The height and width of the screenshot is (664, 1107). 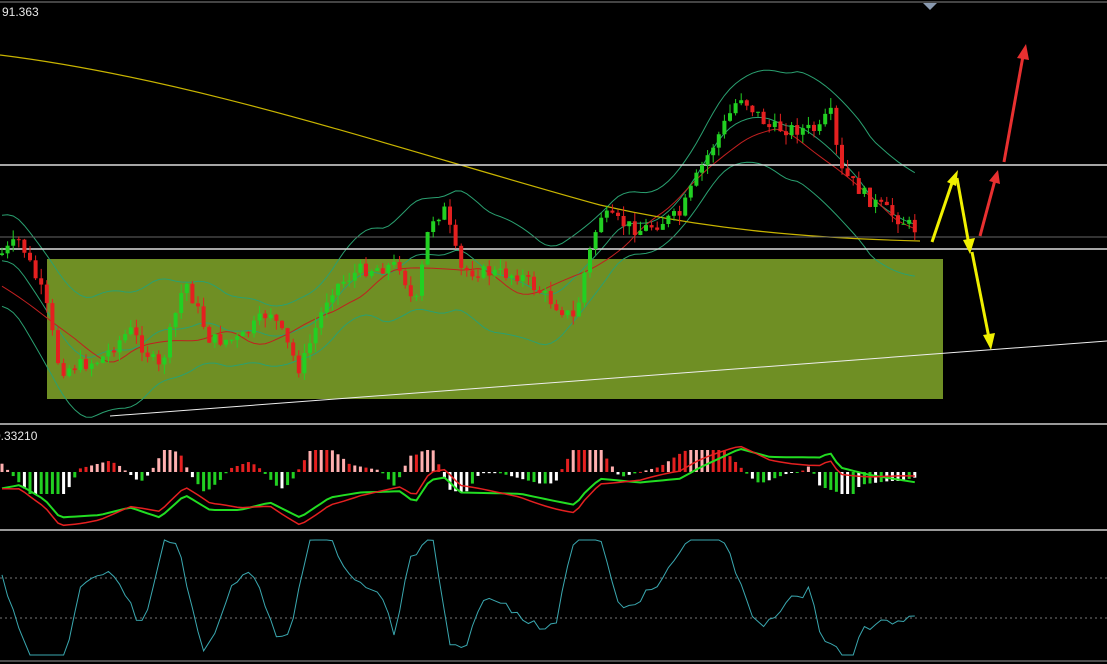 What do you see at coordinates (987, 208) in the screenshot?
I see `arrow` at bounding box center [987, 208].